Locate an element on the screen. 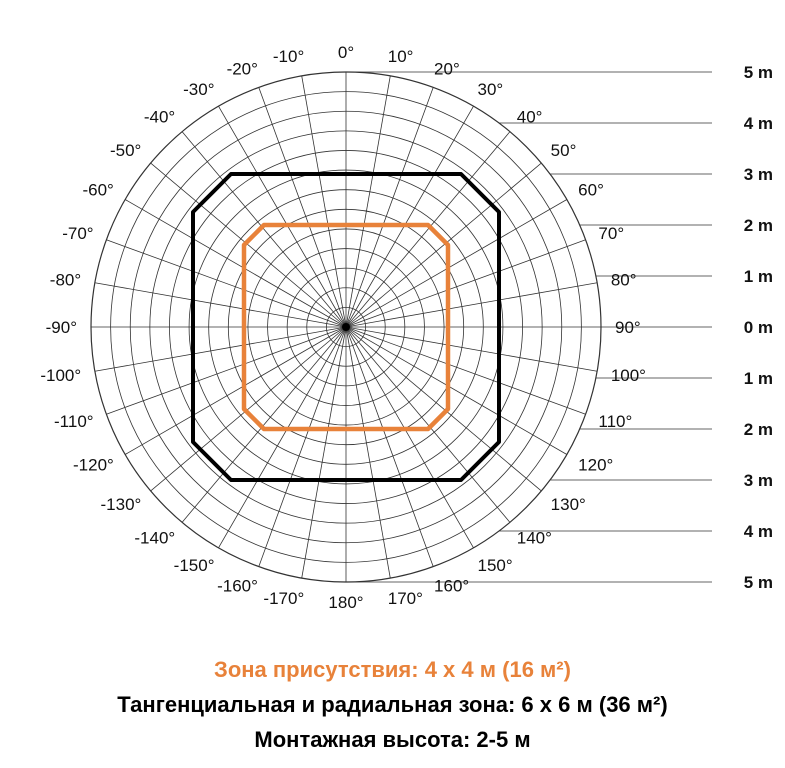  angle-label: 0° is located at coordinates (346, 52).